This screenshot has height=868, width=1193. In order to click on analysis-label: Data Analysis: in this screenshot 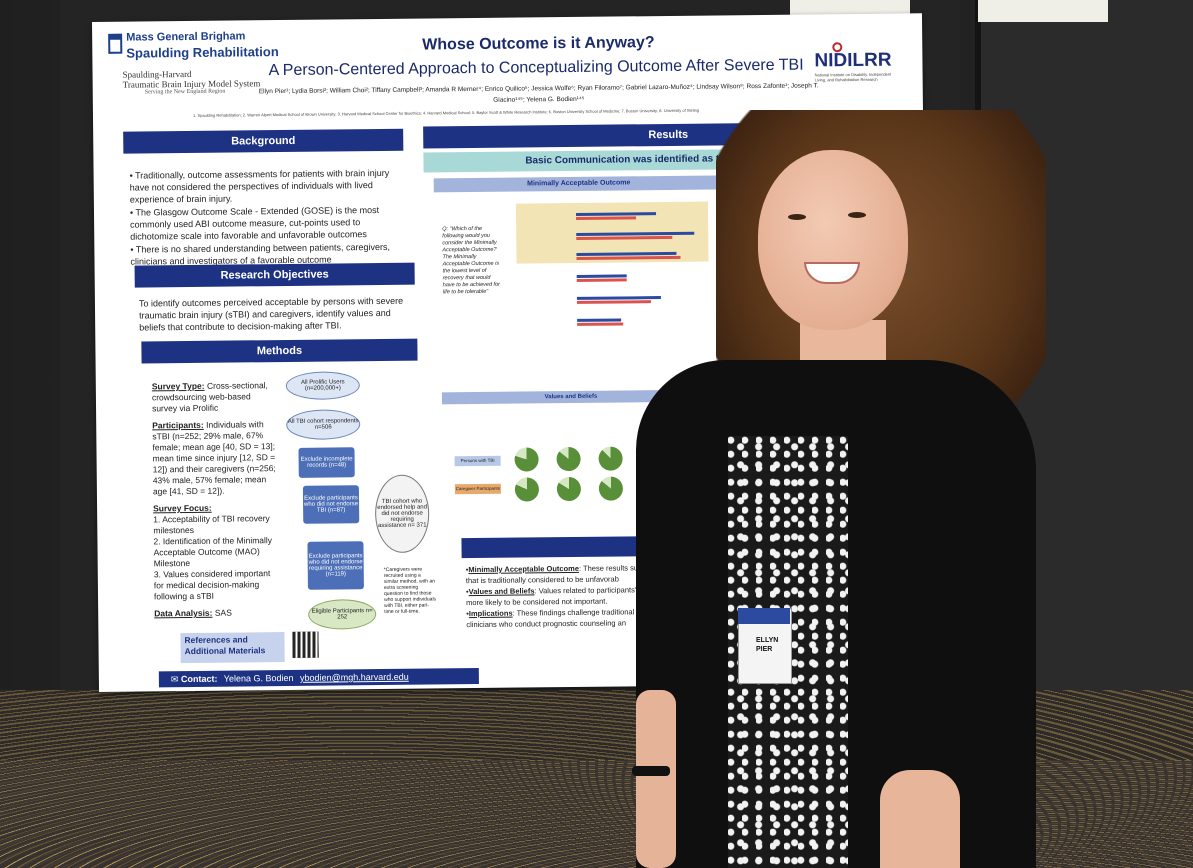, I will do `click(183, 613)`.